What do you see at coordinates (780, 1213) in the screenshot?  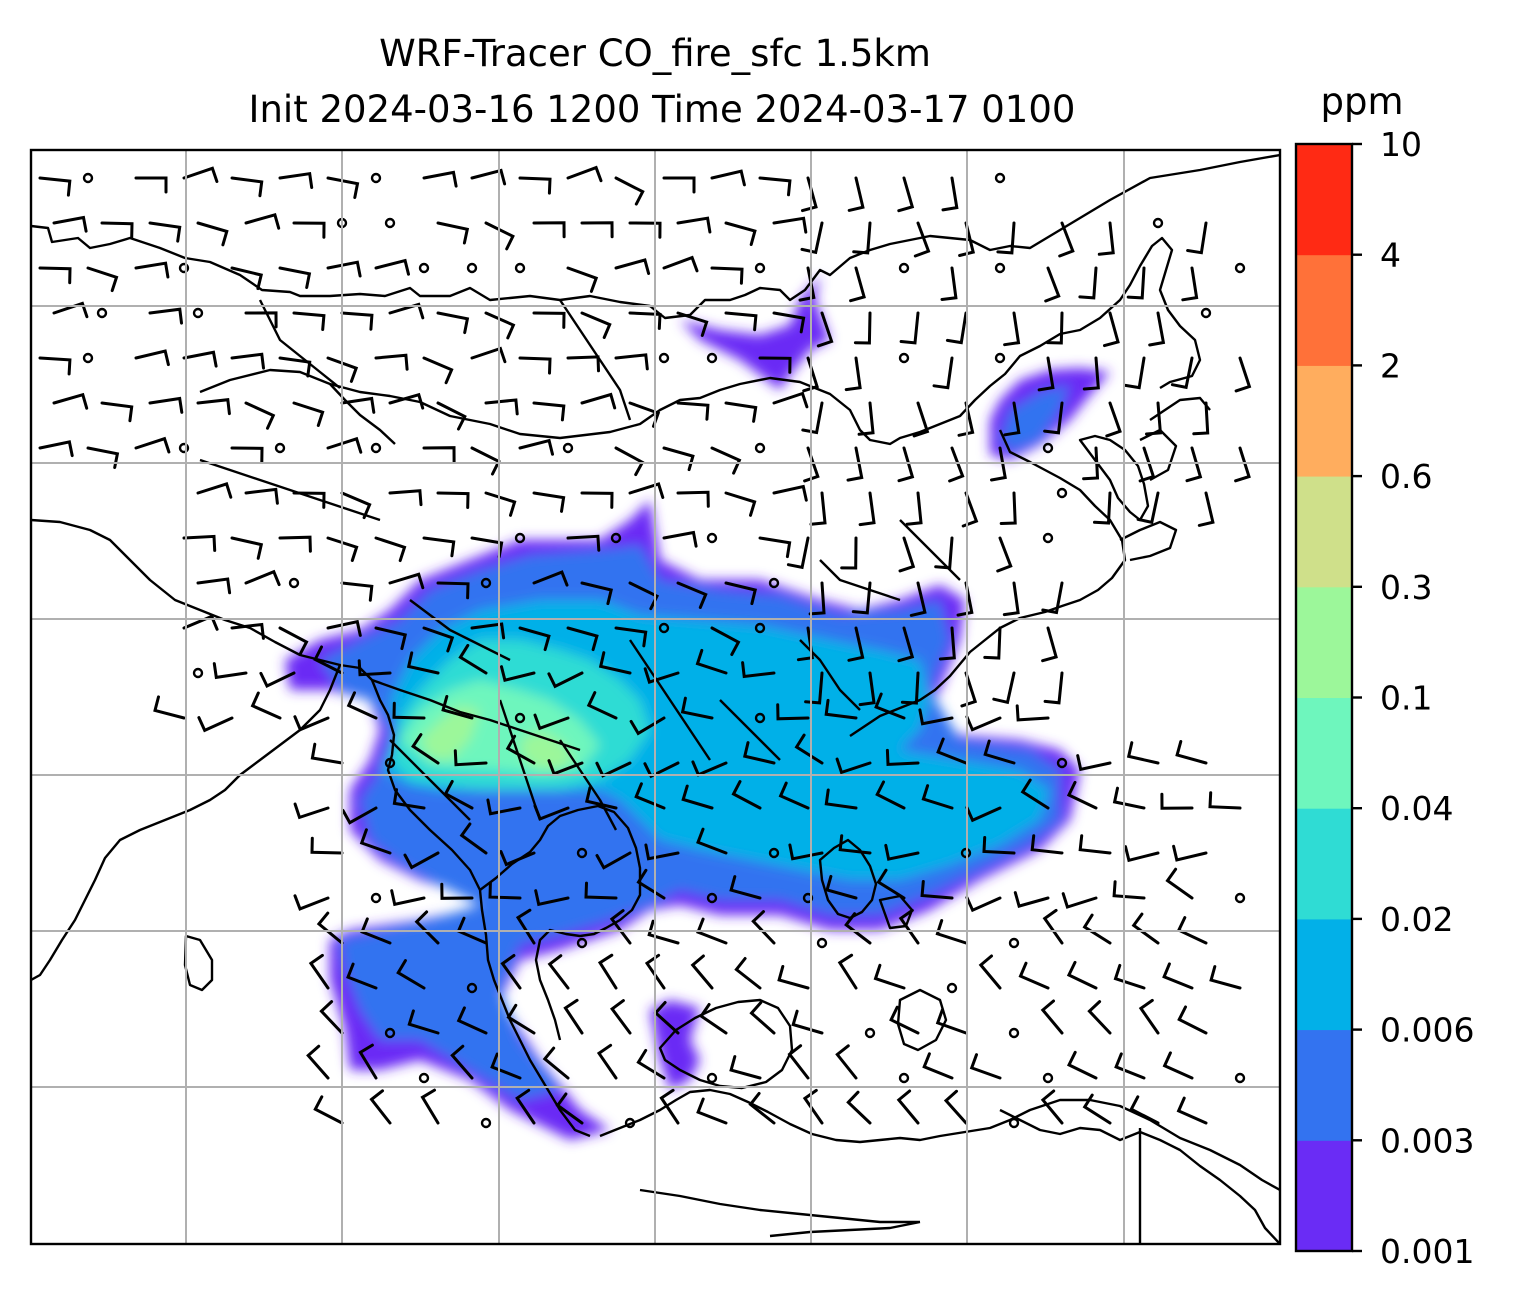 I see `coastline-java` at bounding box center [780, 1213].